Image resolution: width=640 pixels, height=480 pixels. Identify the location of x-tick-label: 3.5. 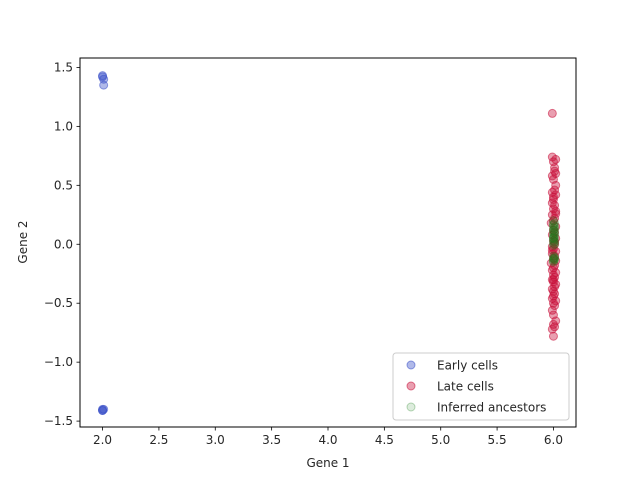
(271, 440).